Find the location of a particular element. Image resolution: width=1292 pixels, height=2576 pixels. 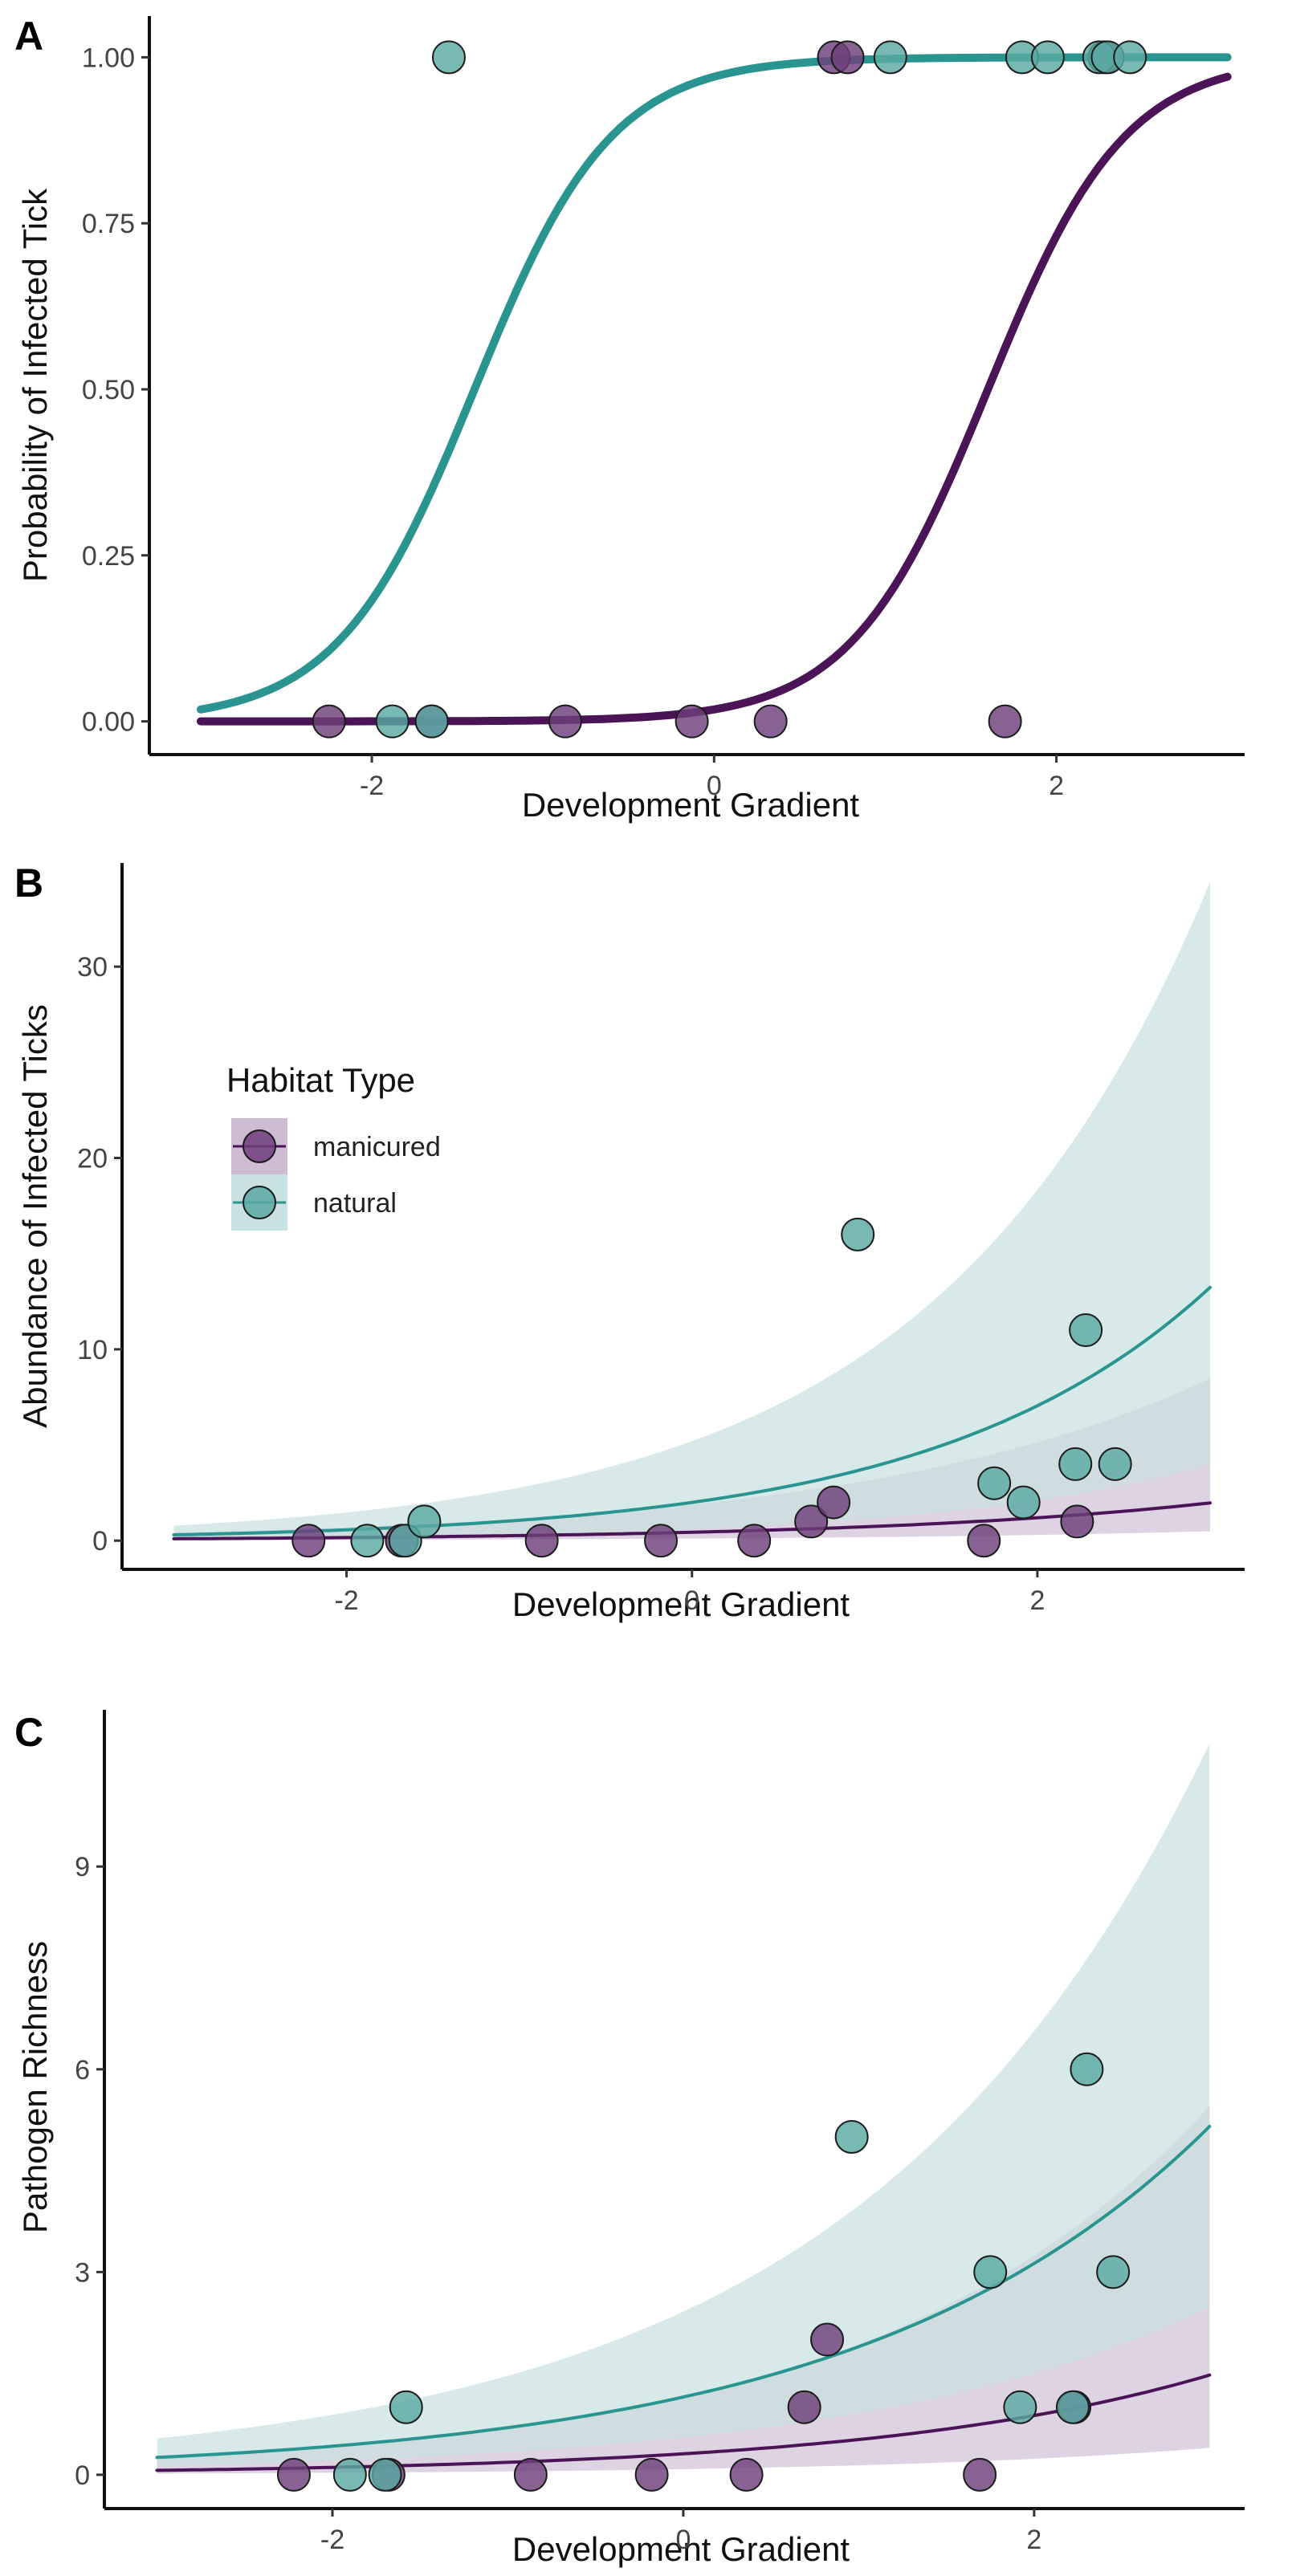

panel-c-y-tick-label: 3 is located at coordinates (82, 2272).